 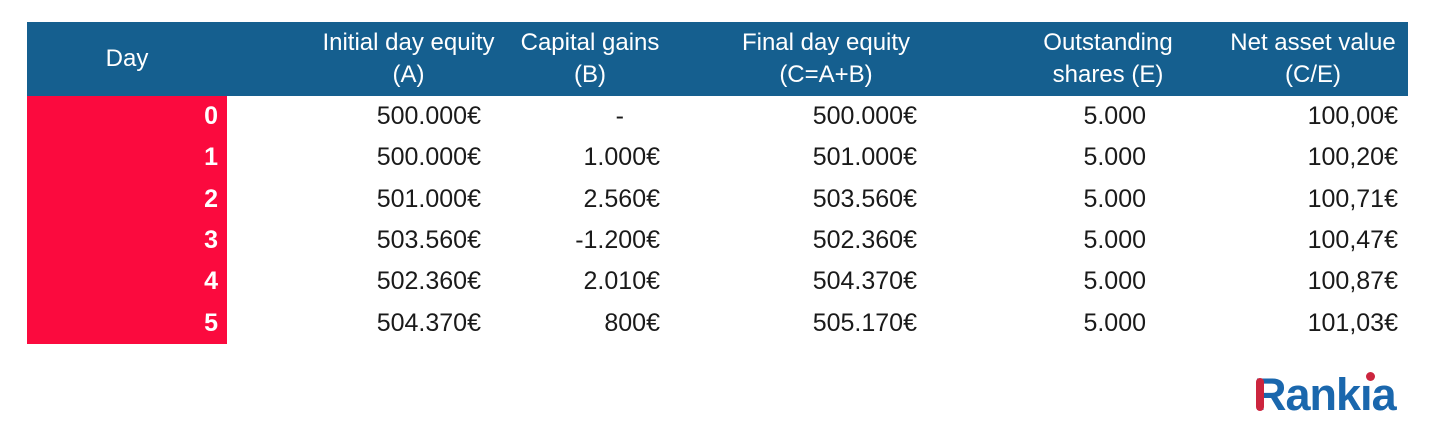 I want to click on day-cell: 2, so click(x=127, y=199).